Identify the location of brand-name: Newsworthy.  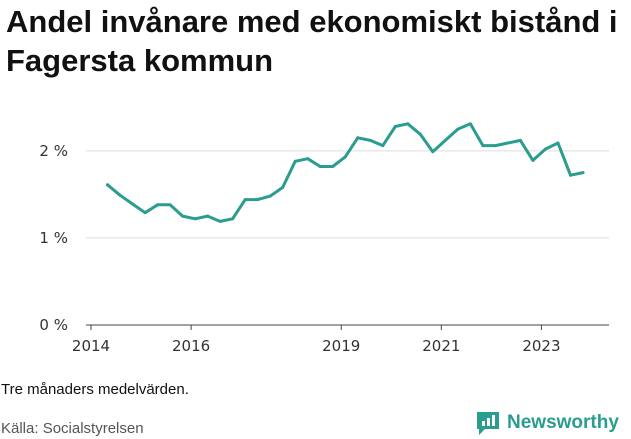
(563, 422).